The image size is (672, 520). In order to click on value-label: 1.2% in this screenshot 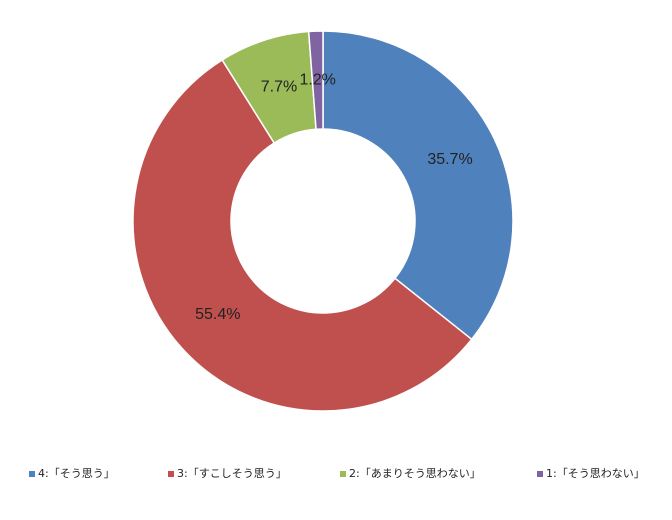, I will do `click(317, 79)`.